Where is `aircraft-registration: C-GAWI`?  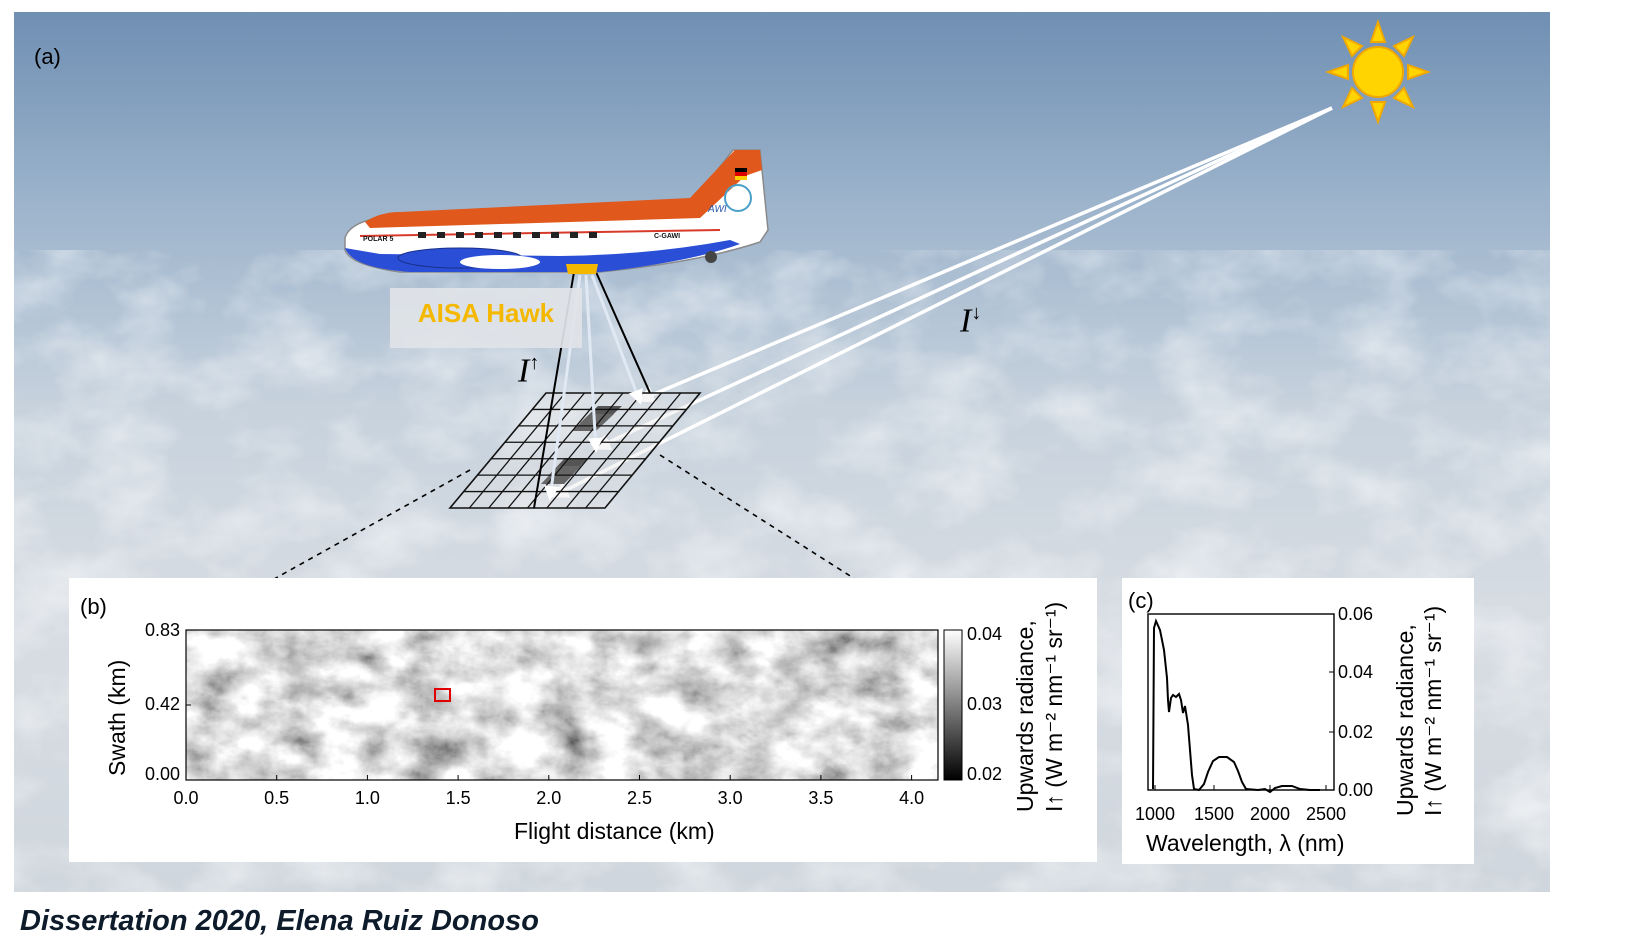 aircraft-registration: C-GAWI is located at coordinates (667, 236).